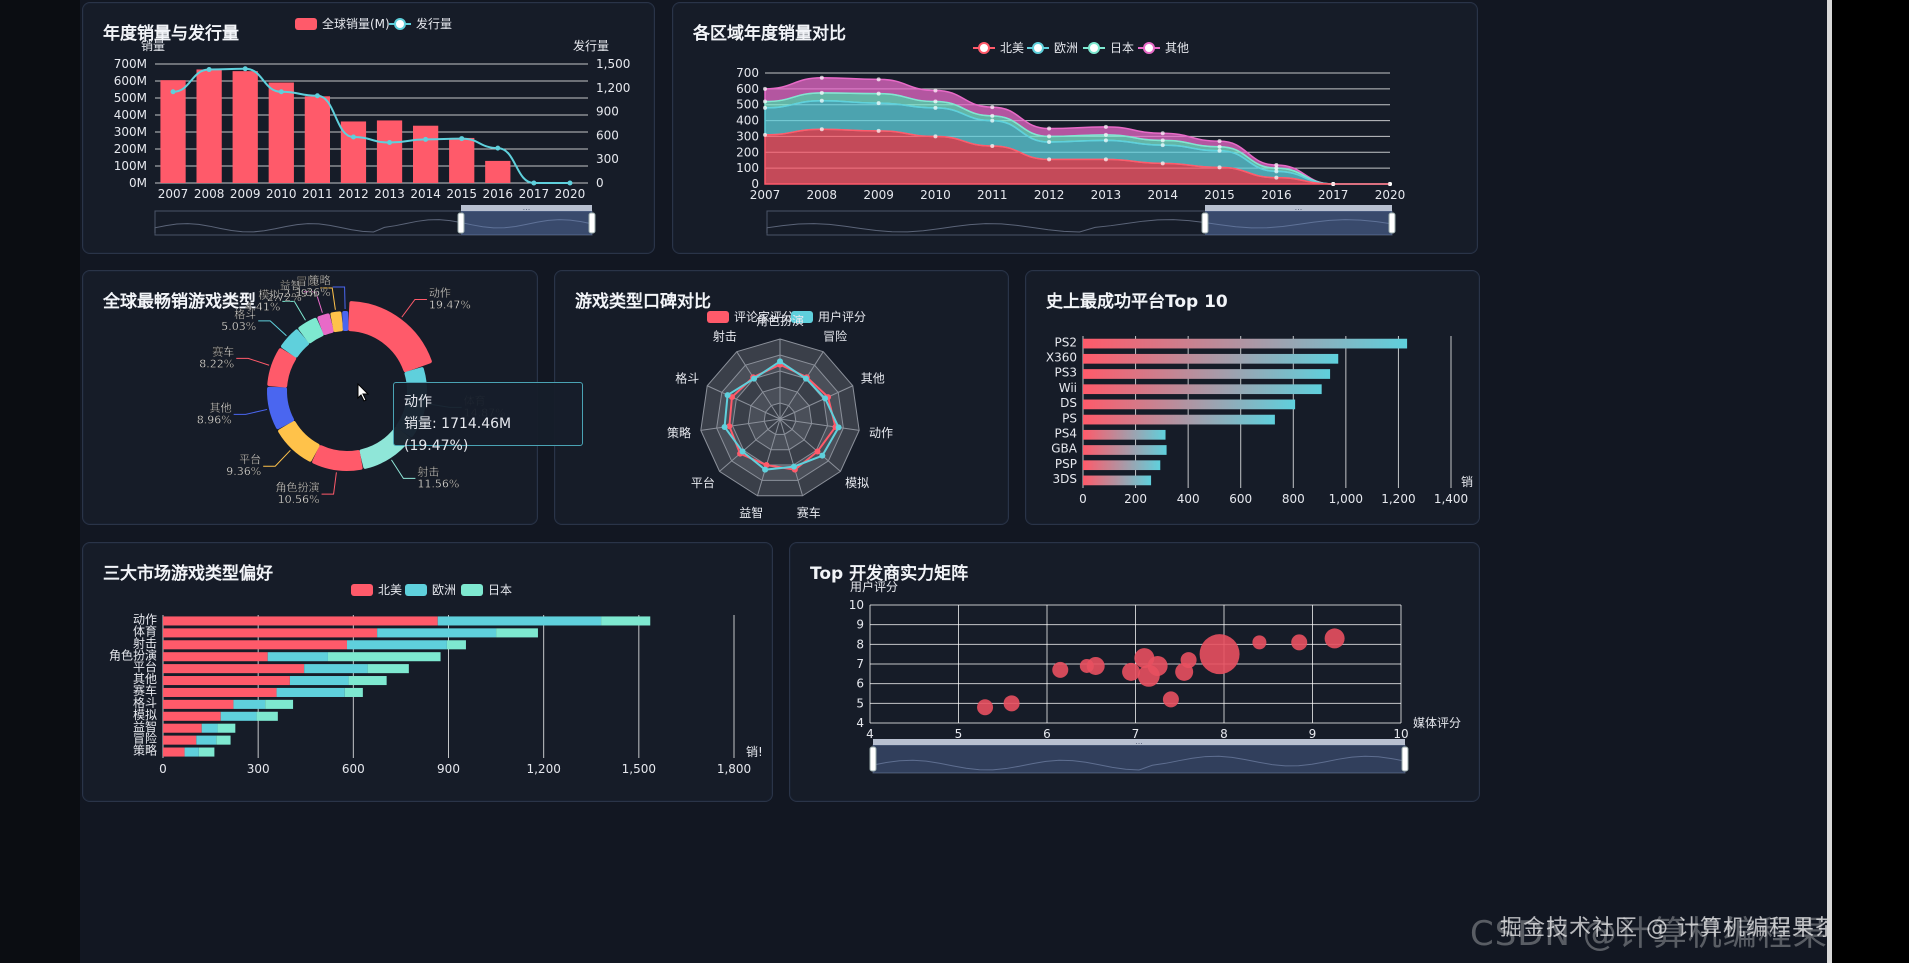 This screenshot has height=963, width=1909. What do you see at coordinates (356, 23) in the screenshot?
I see `legend-sales-label: 全球销量(M)` at bounding box center [356, 23].